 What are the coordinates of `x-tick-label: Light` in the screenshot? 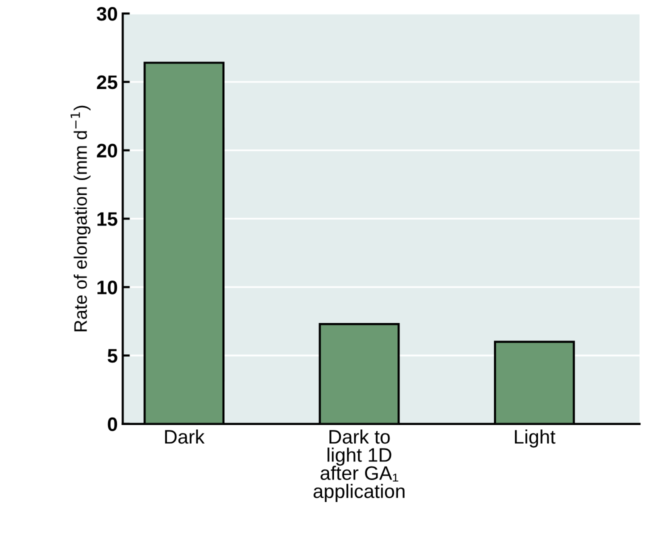 It's located at (535, 438).